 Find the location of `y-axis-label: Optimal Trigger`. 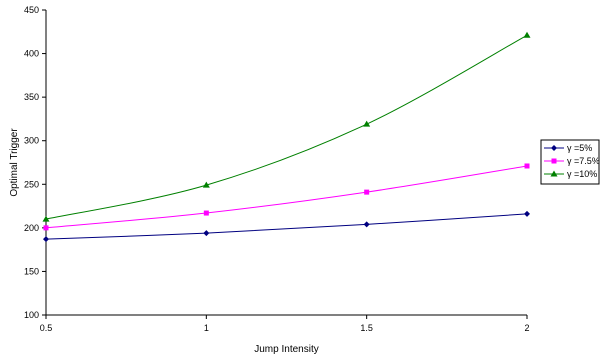

y-axis-label: Optimal Trigger is located at coordinates (14, 162).